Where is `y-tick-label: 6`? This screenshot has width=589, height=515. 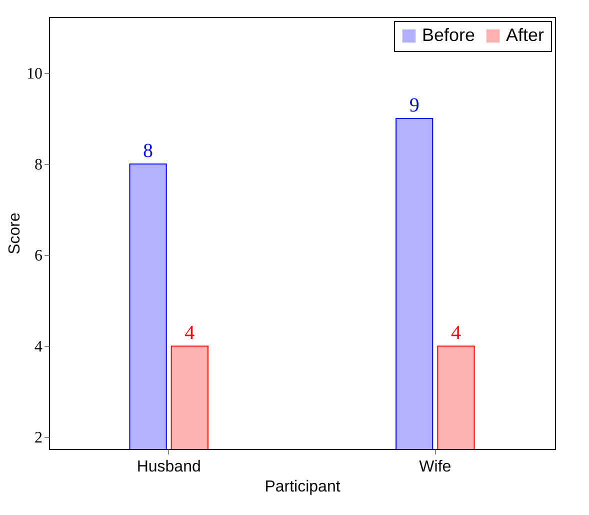 y-tick-label: 6 is located at coordinates (38, 256).